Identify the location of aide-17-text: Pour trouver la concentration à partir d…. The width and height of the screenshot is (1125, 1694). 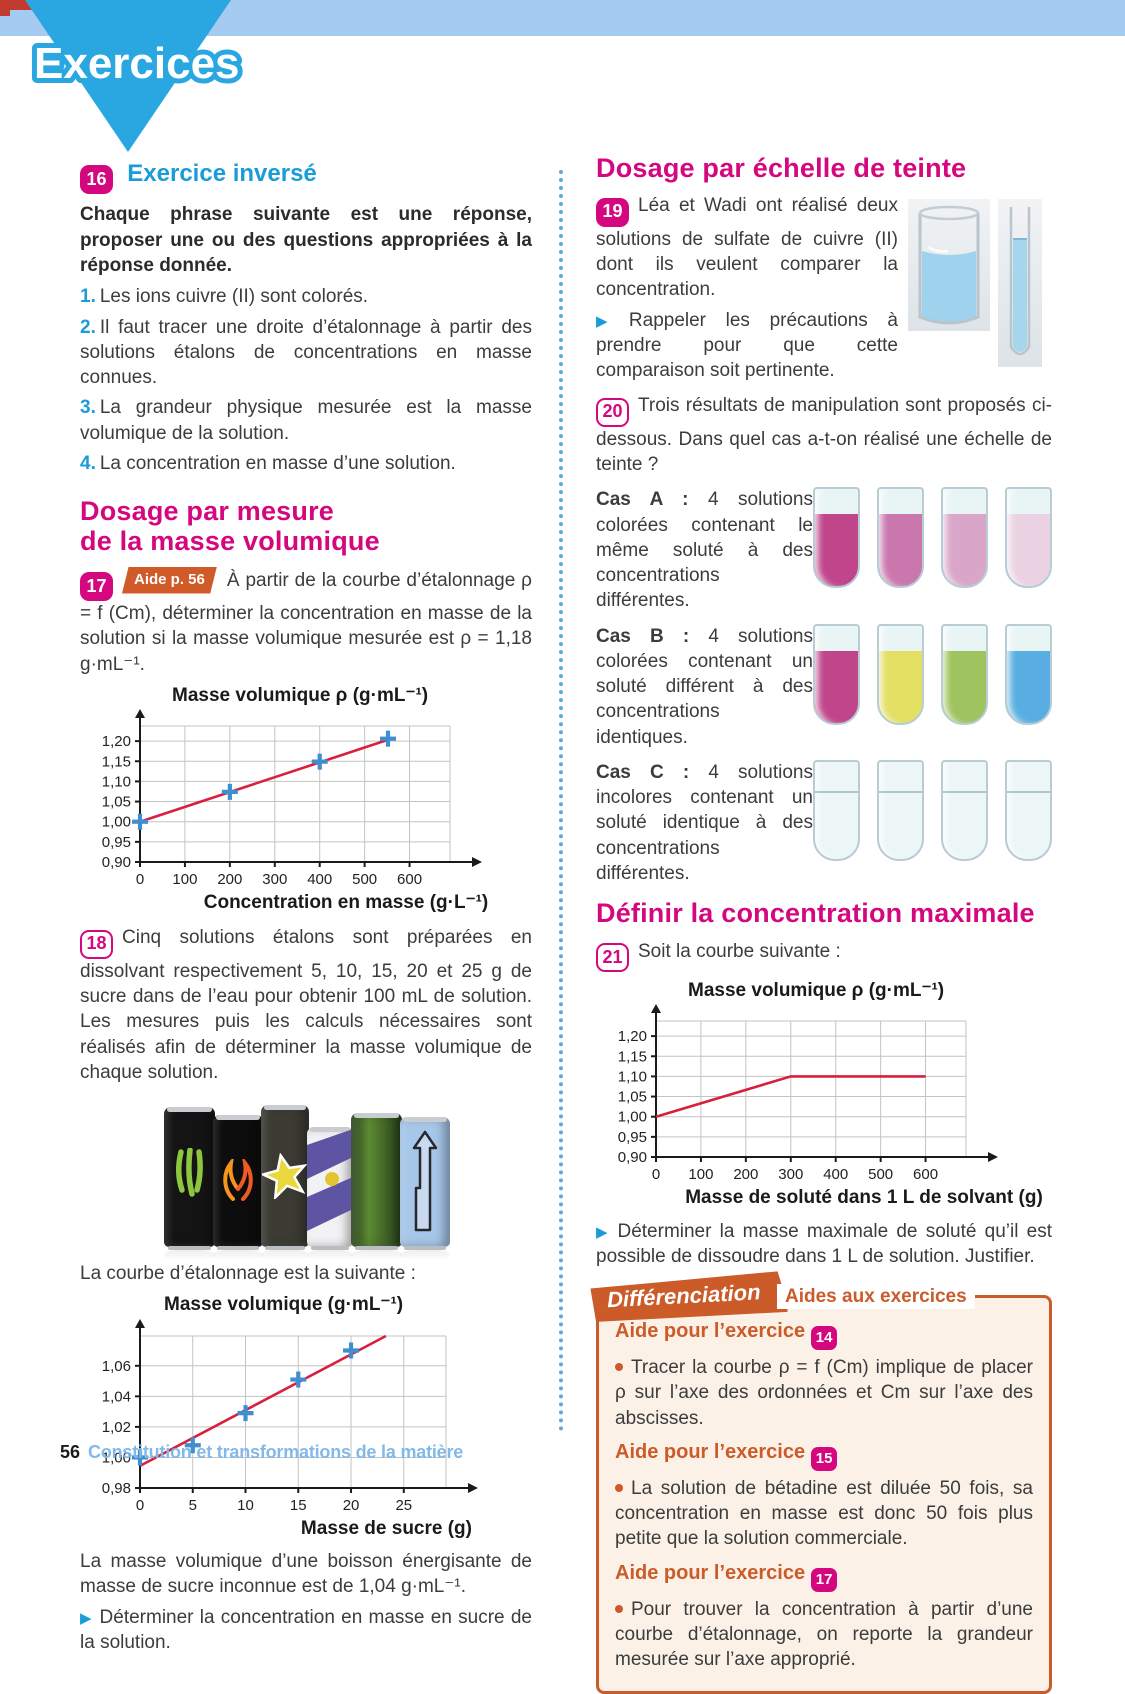
(824, 1634).